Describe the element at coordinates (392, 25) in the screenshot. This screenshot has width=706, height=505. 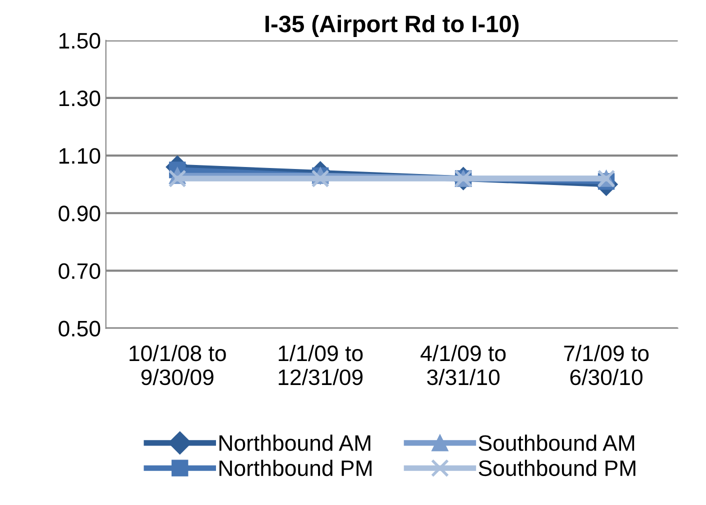
I see `chart-title: I-35 (Airport Rd to I-10)` at that location.